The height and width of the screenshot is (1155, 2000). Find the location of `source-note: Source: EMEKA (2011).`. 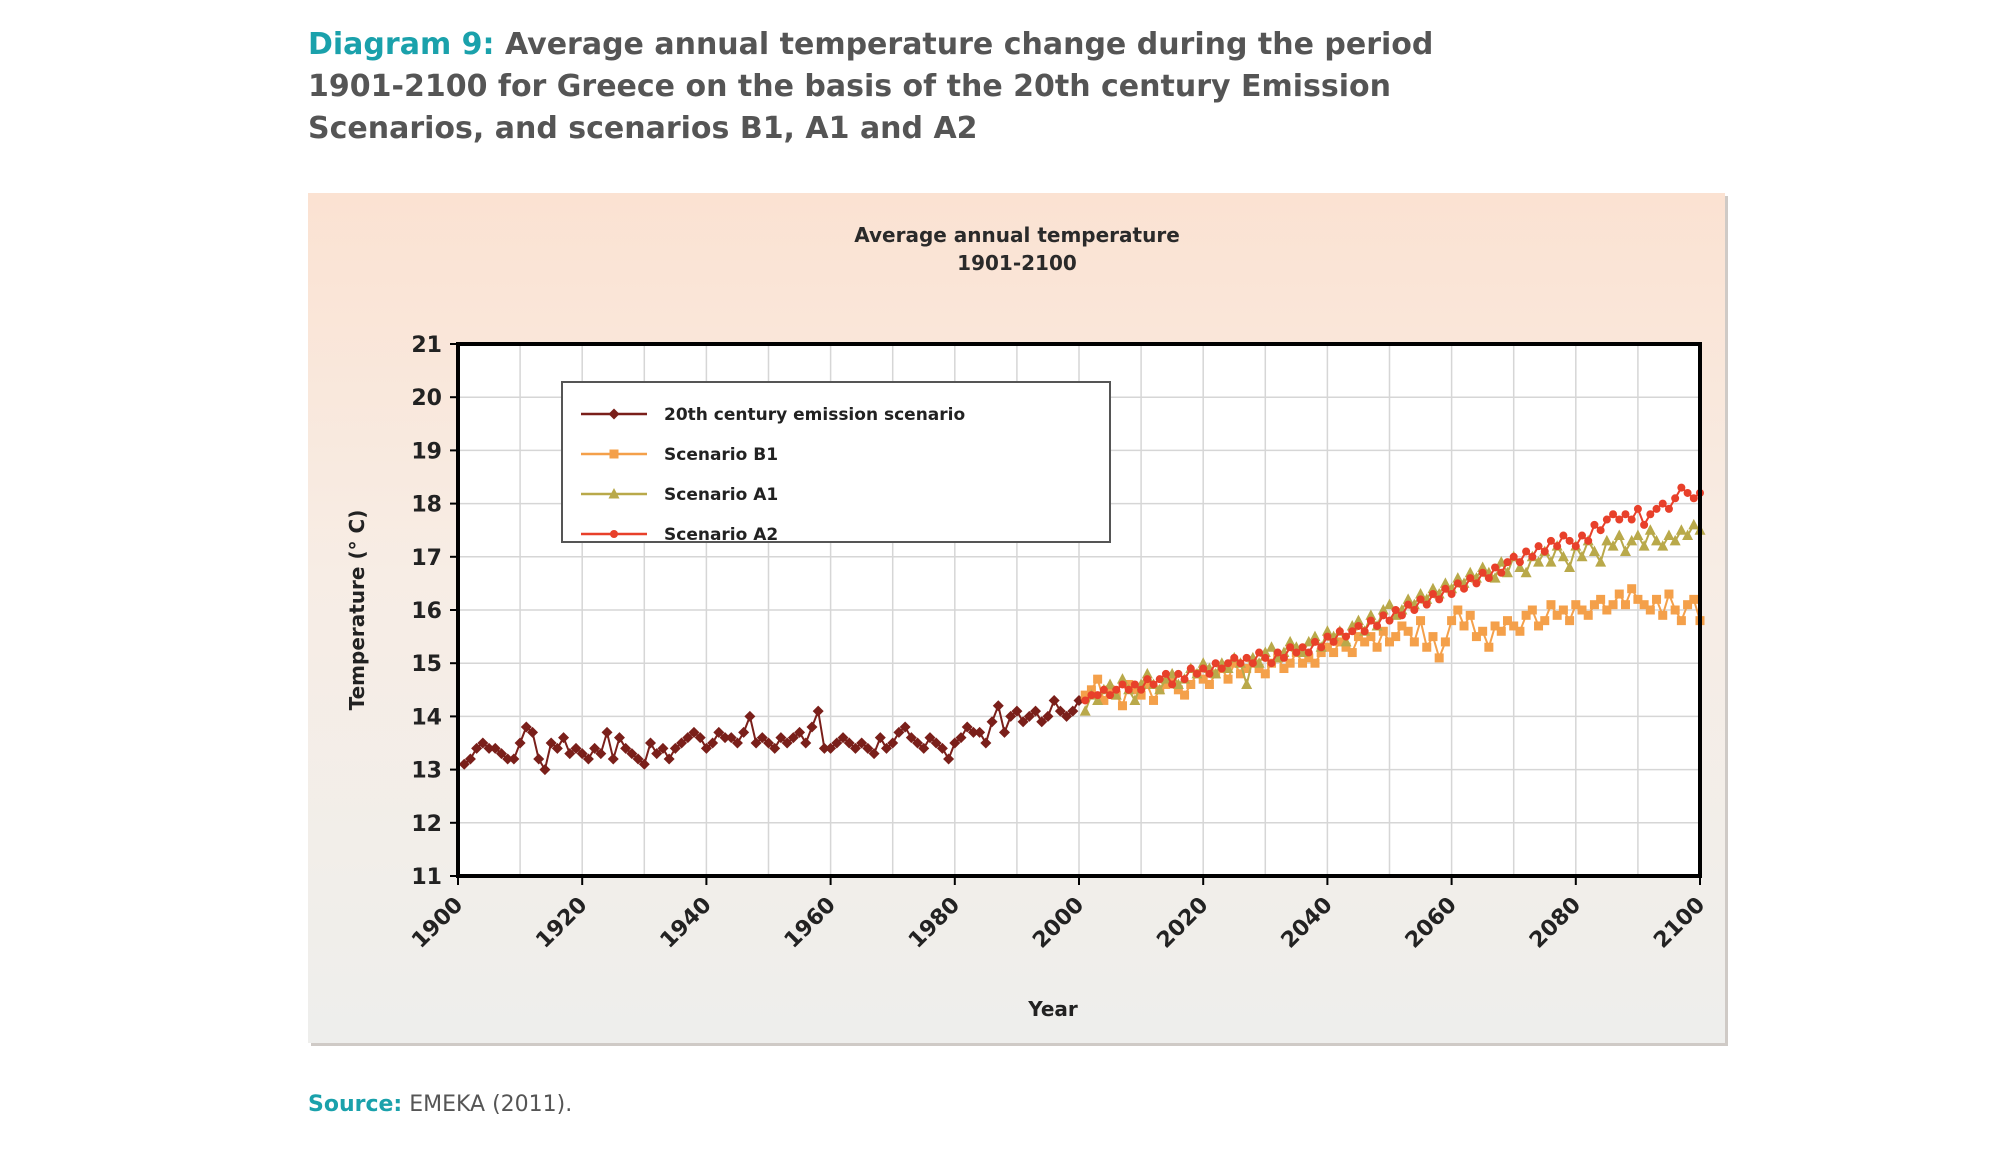

source-note: Source: EMEKA (2011). is located at coordinates (440, 1104).